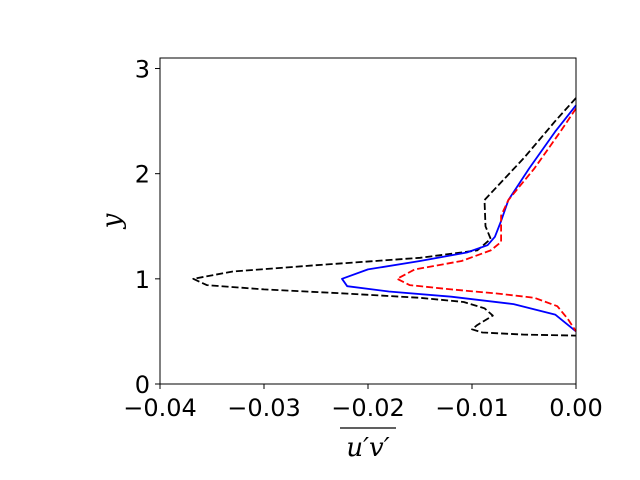 This screenshot has width=640, height=480. Describe the element at coordinates (368, 408) in the screenshot. I see `x-tick-label: −0.02` at that location.